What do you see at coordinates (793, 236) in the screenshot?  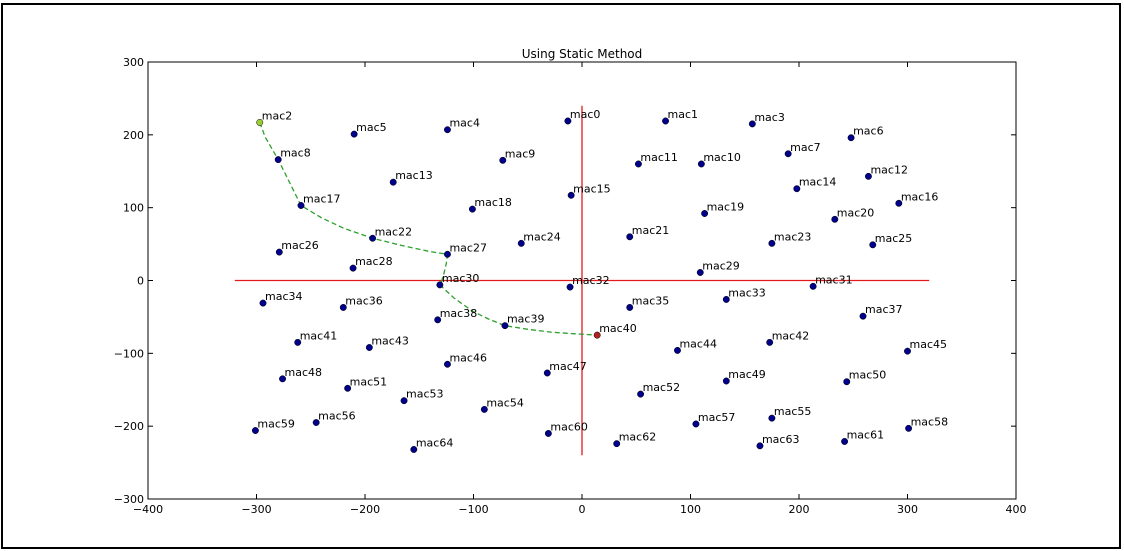 I see `point-label-mac23: mac23` at bounding box center [793, 236].